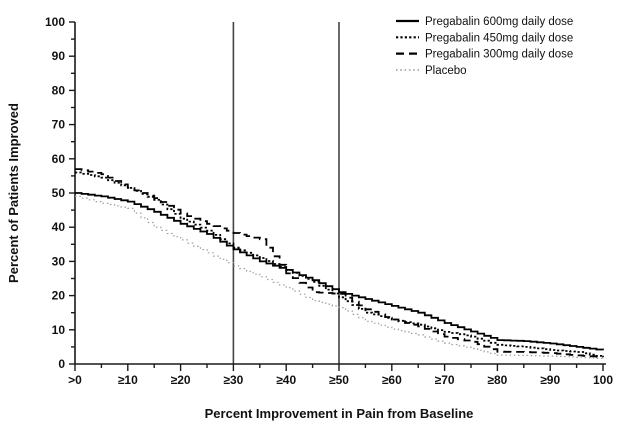 The width and height of the screenshot is (631, 435). Describe the element at coordinates (59, 125) in the screenshot. I see `y-tick-label: 70` at that location.